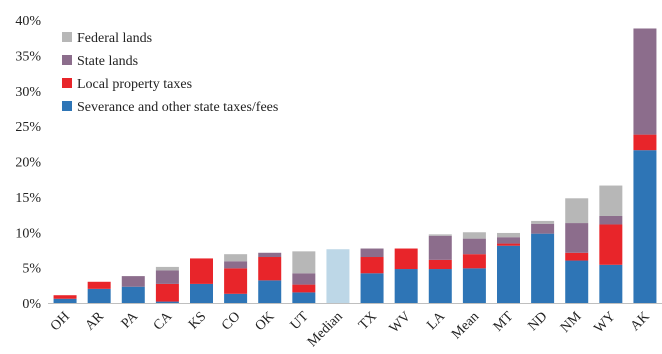 This screenshot has width=662, height=354. Describe the element at coordinates (60, 321) in the screenshot. I see `x-tick-label: OH` at that location.